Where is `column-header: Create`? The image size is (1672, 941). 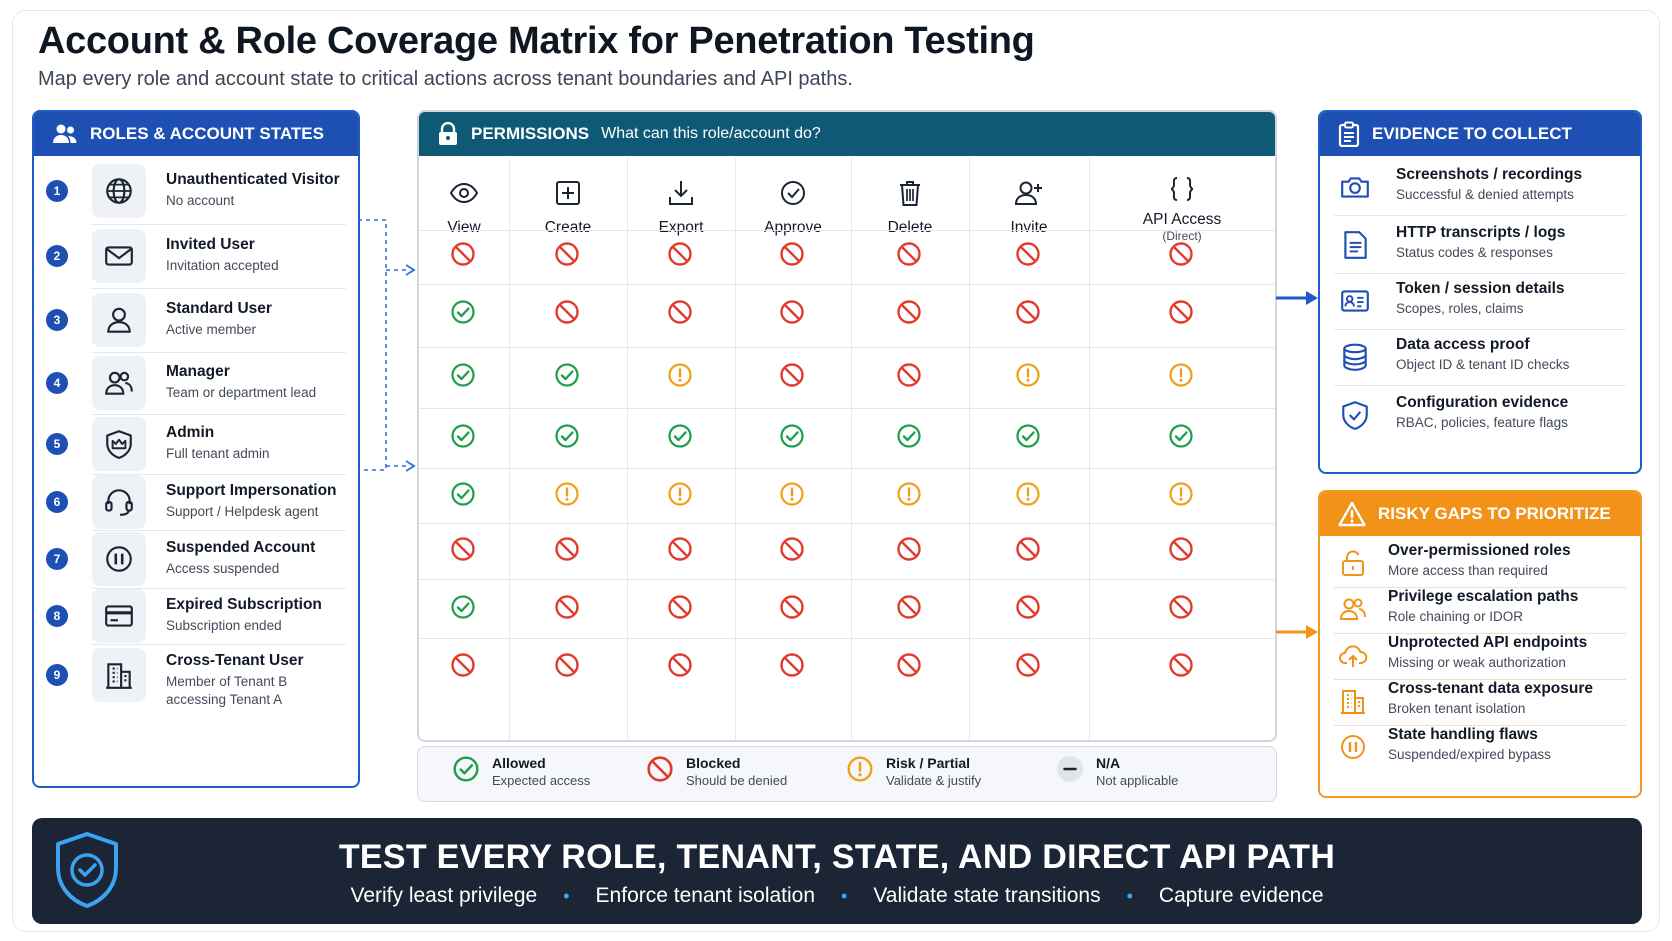
column-header: Create is located at coordinates (568, 204).